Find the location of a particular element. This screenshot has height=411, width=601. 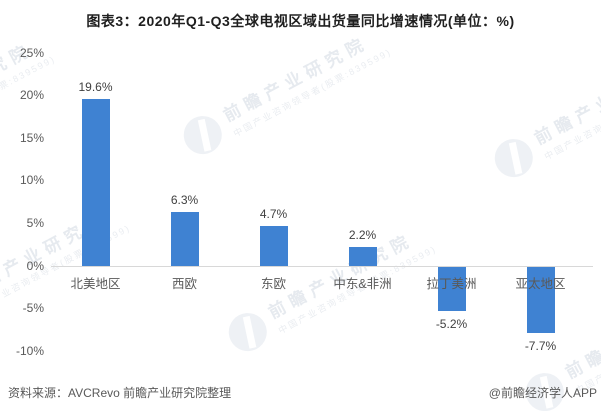

y-axis-tick: 5% is located at coordinates (35, 222).